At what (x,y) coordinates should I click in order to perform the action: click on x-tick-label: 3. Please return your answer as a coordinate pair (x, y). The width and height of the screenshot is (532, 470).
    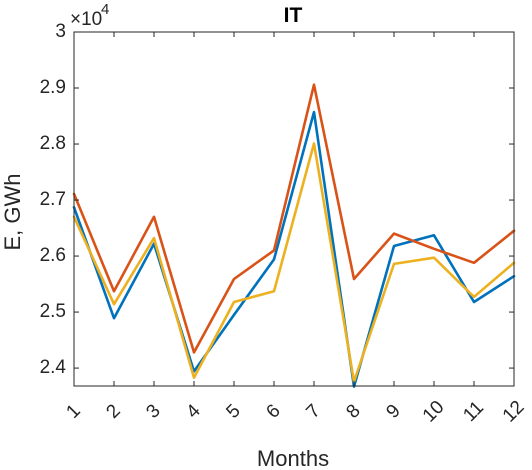
    Looking at the image, I should click on (153, 411).